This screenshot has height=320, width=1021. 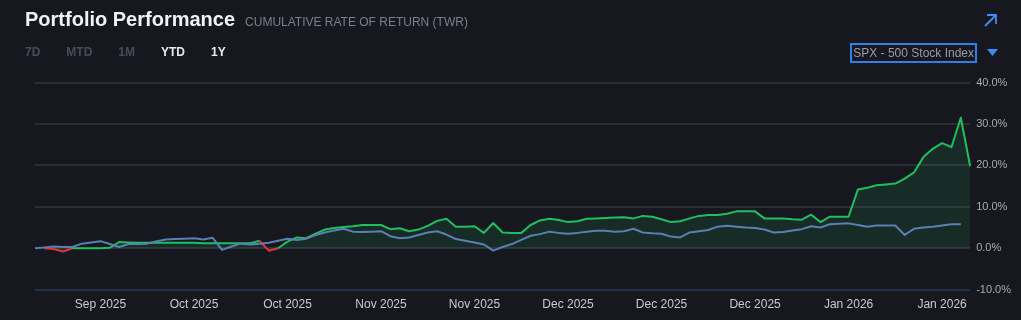 I want to click on text: YTD, so click(x=173, y=52).